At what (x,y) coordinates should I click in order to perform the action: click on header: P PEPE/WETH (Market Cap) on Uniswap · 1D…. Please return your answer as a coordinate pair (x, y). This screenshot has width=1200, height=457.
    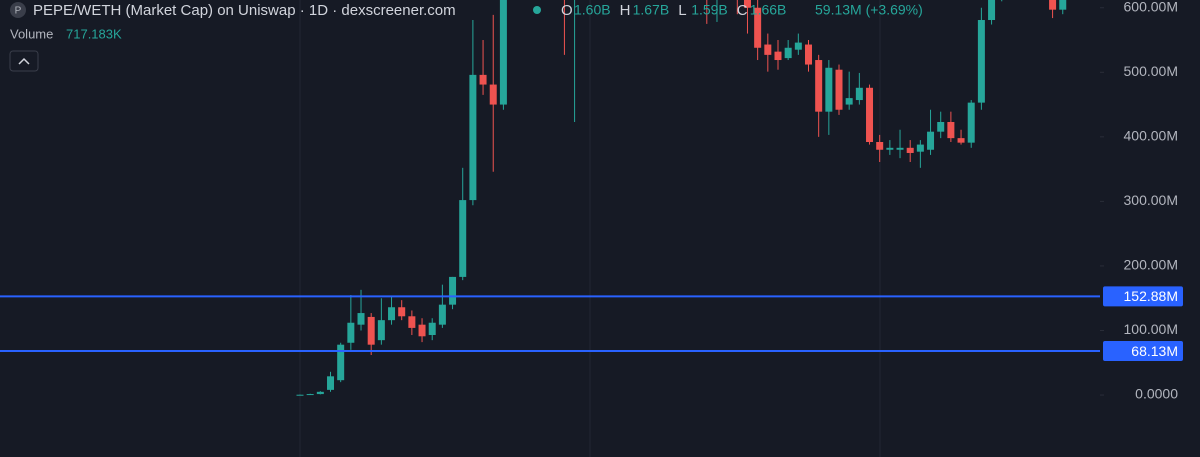
    Looking at the image, I should click on (466, 37).